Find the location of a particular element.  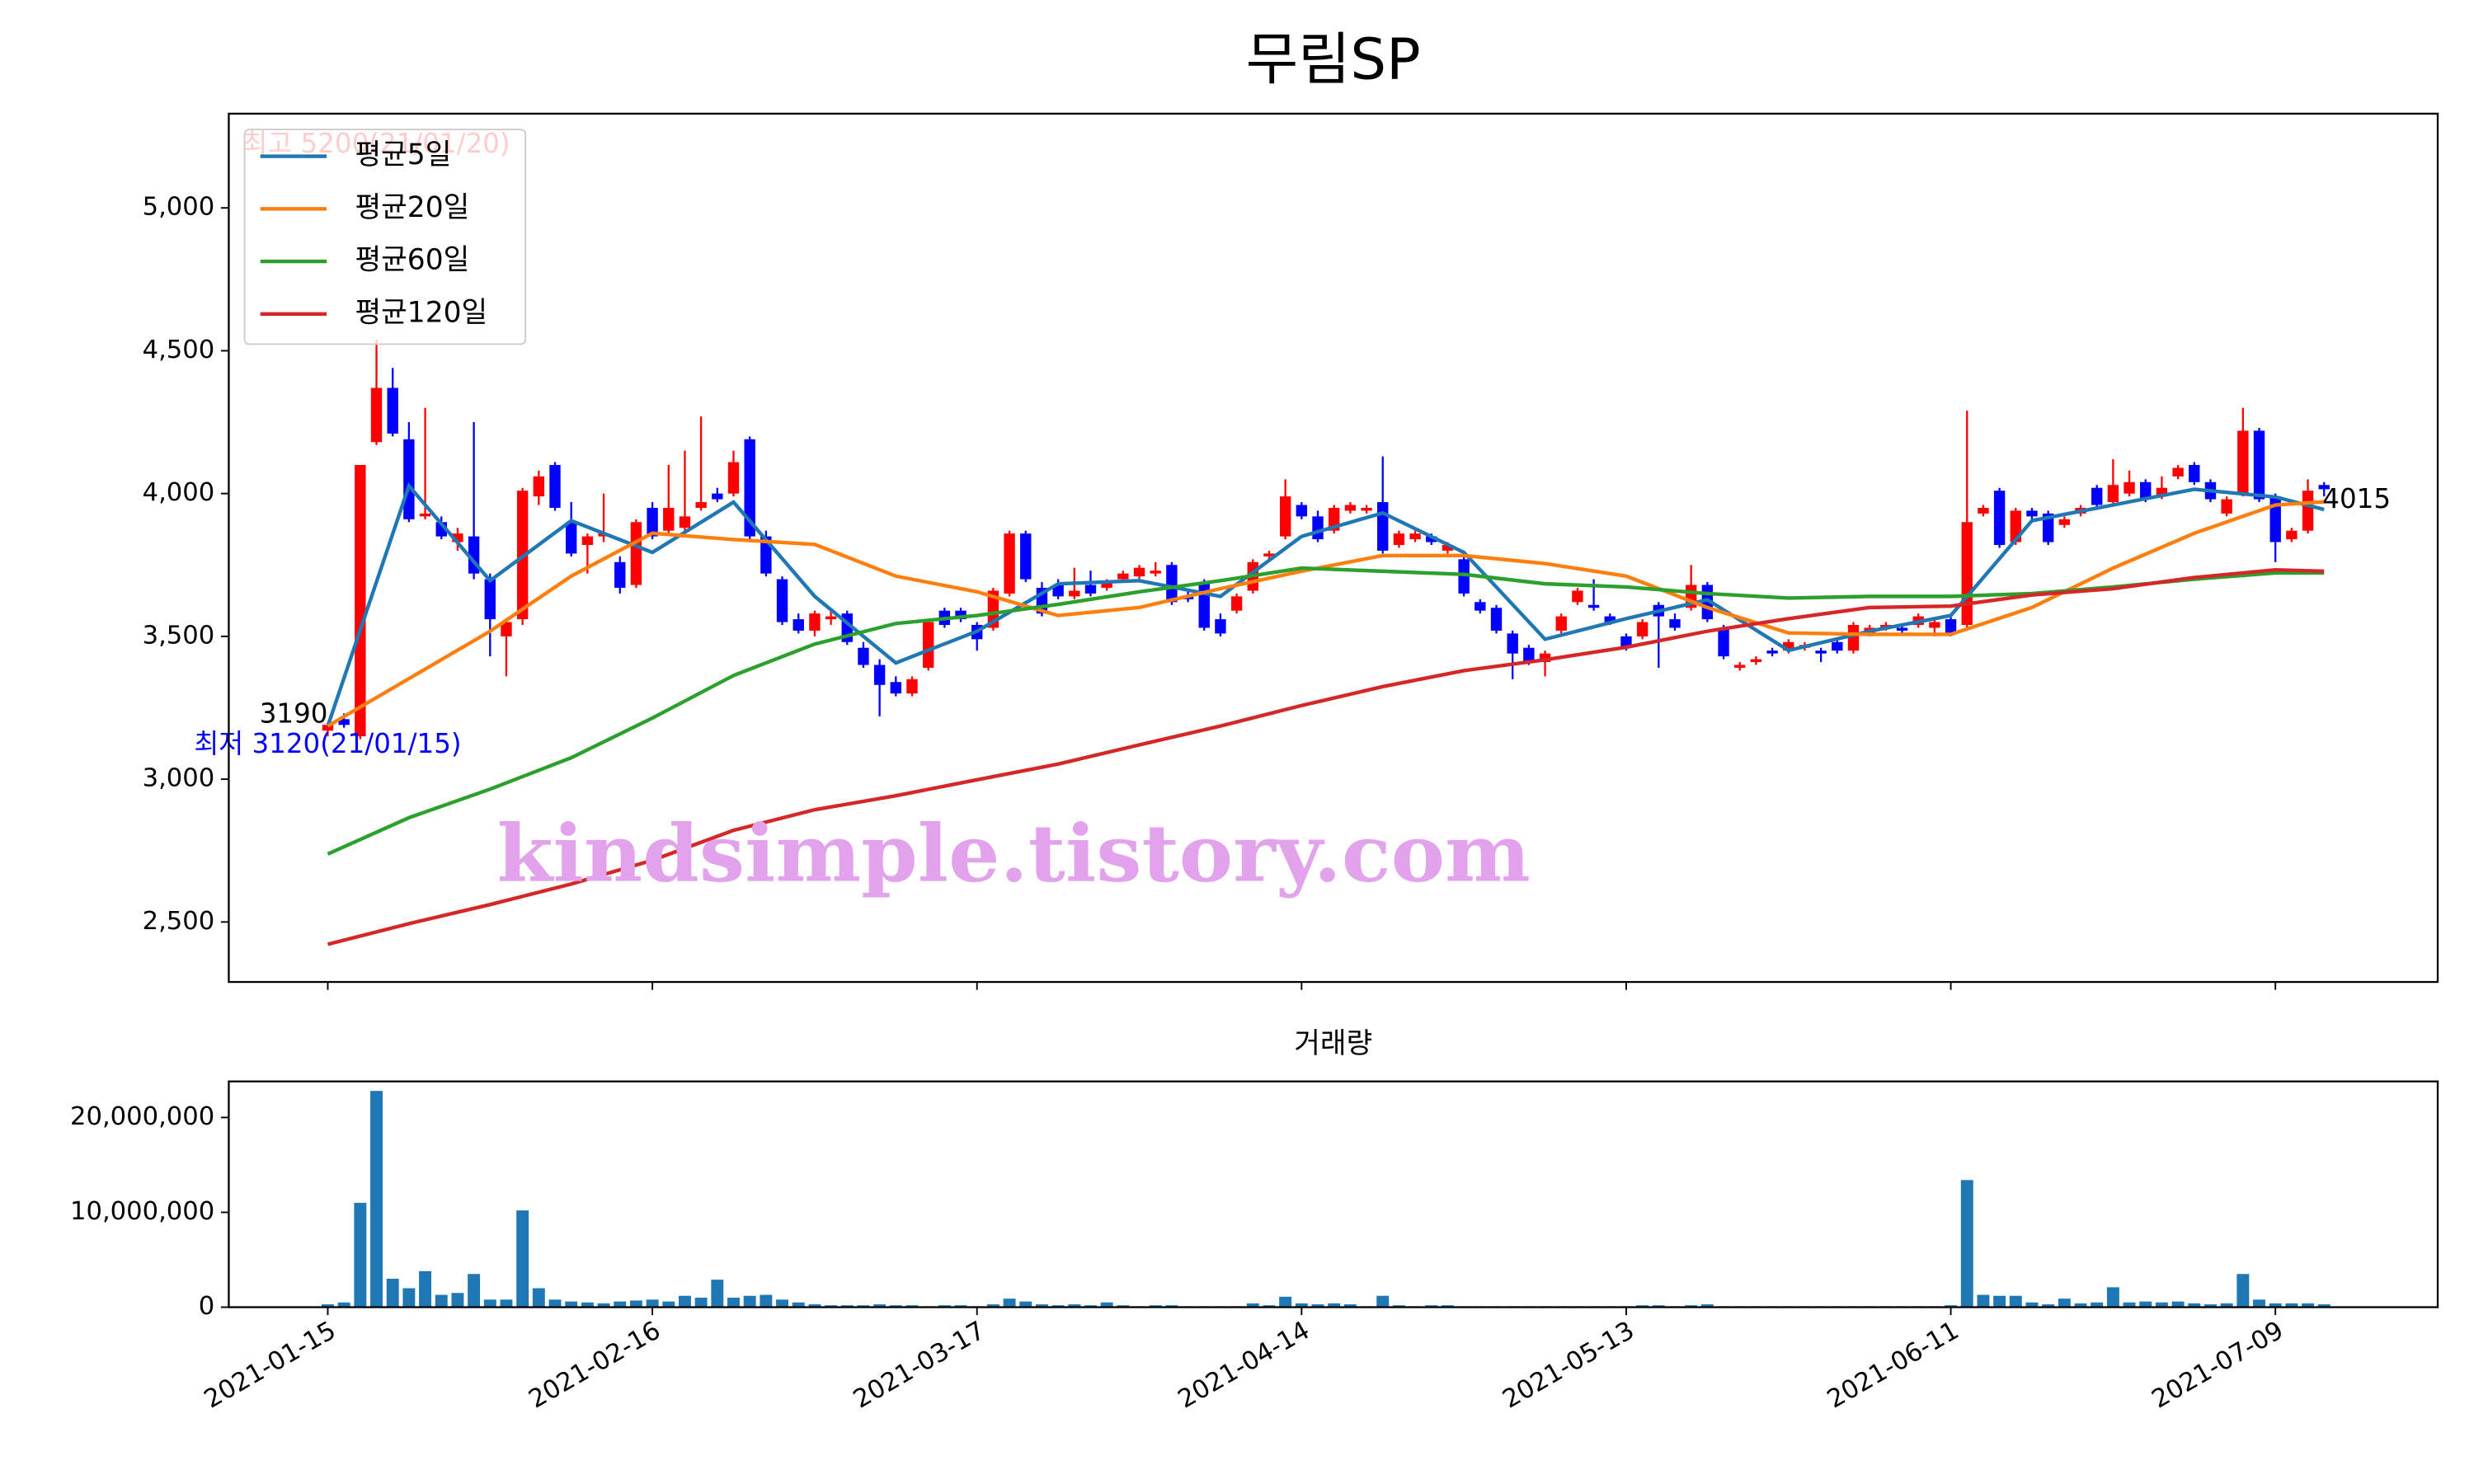

annotation: 최저 3120(21/01/15) is located at coordinates (327, 743).